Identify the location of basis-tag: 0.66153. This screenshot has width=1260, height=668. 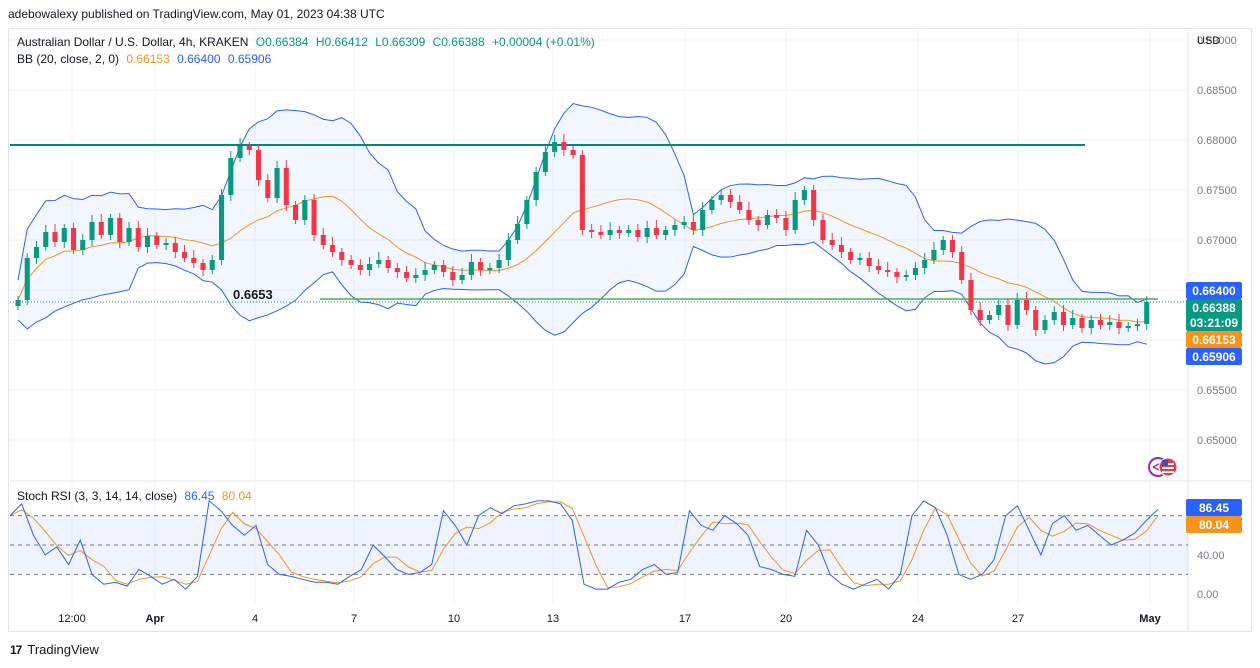
(1214, 339).